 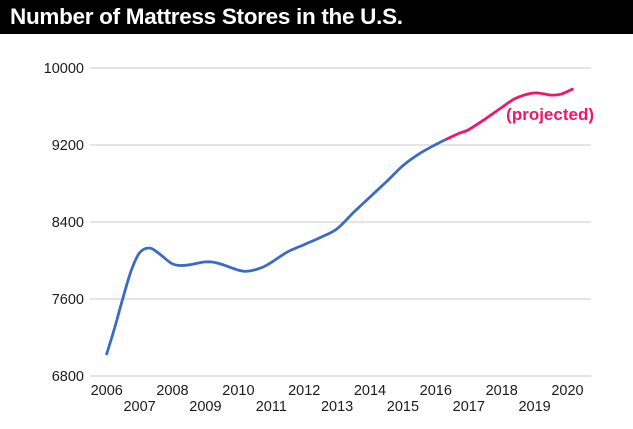 I want to click on projected-annotation: (projected), so click(x=550, y=114).